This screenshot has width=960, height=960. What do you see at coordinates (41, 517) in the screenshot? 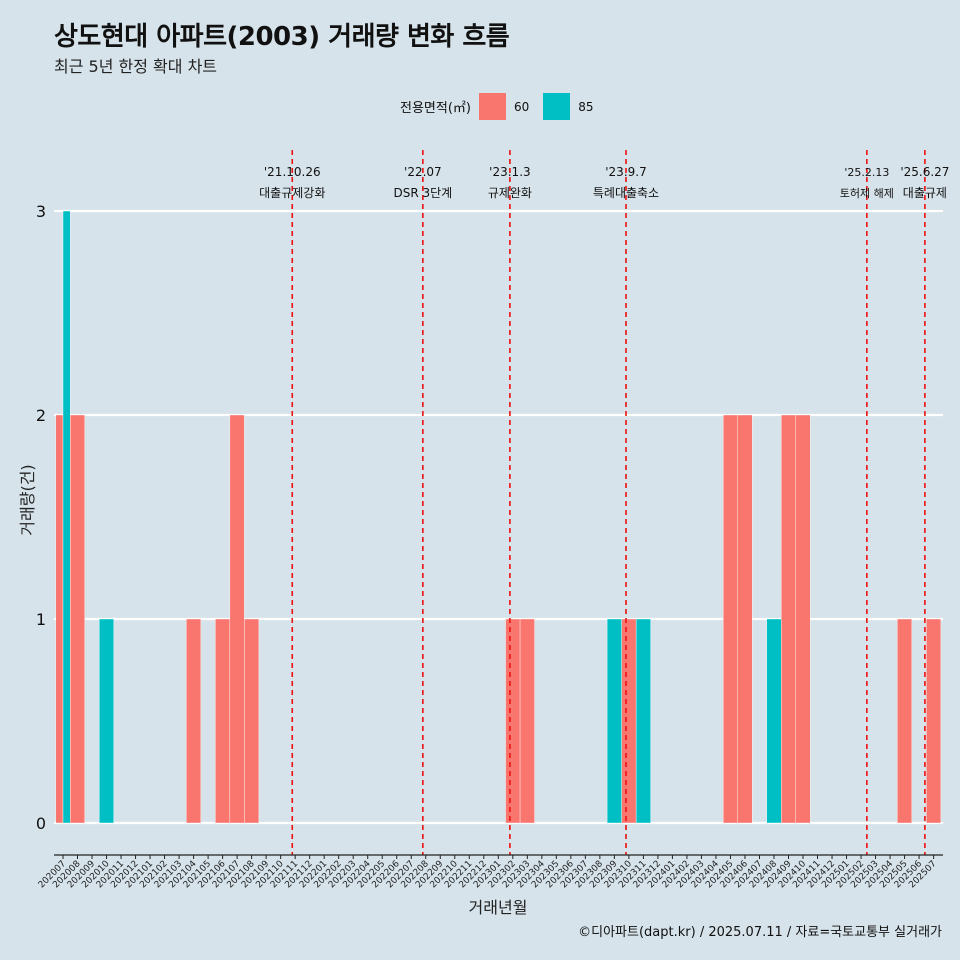
I see `y-axis: 0 1 2 3` at bounding box center [41, 517].